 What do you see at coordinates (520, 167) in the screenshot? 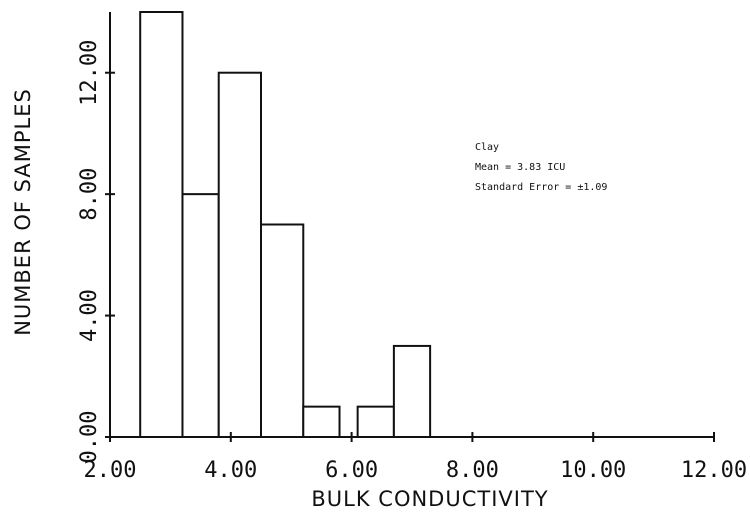
I see `annotation-mean: Mean = 3.83 ICU` at bounding box center [520, 167].